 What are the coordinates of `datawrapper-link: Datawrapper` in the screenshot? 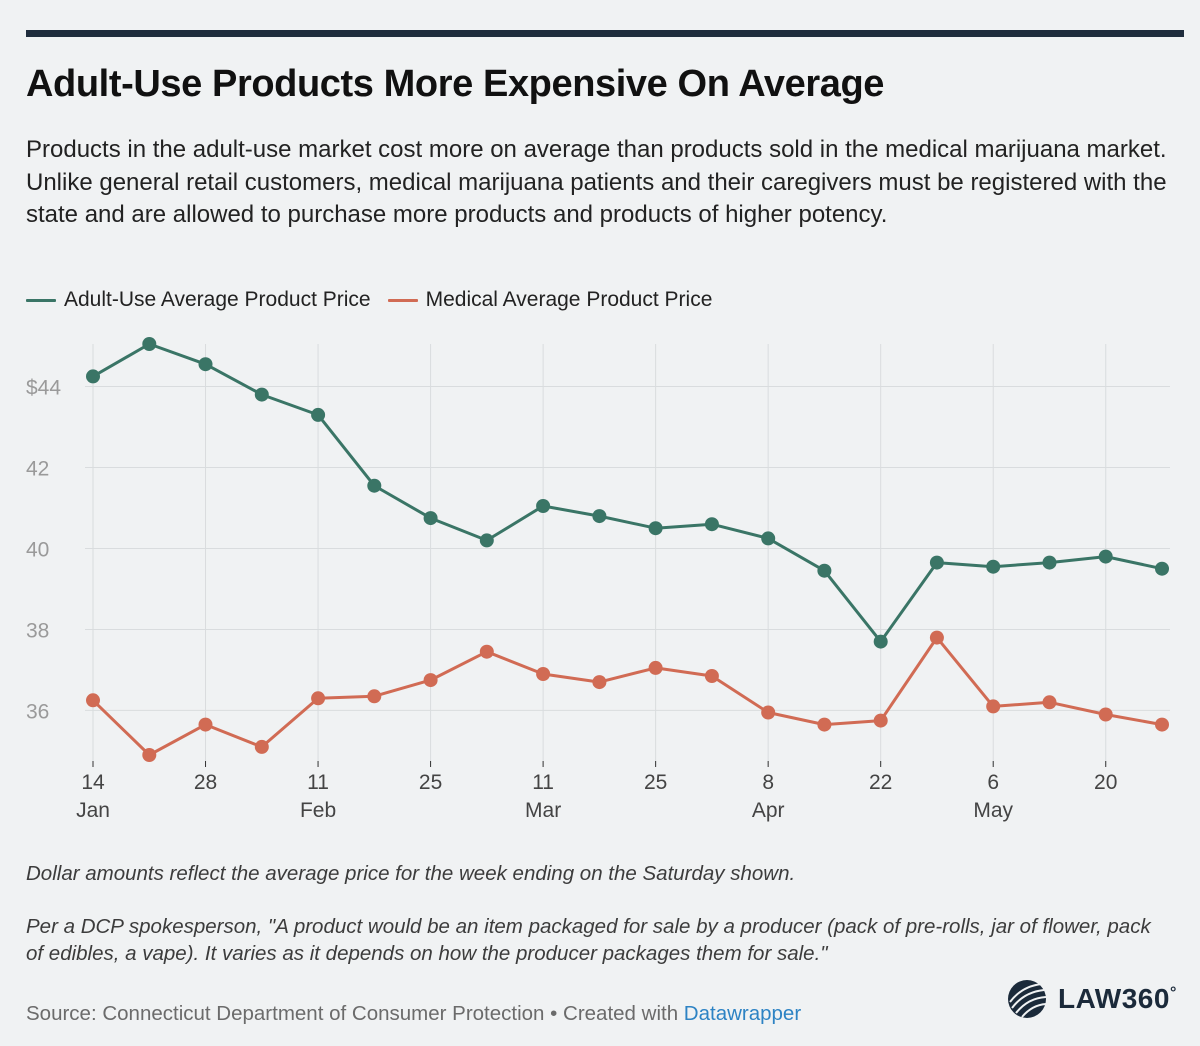 It's located at (742, 1013).